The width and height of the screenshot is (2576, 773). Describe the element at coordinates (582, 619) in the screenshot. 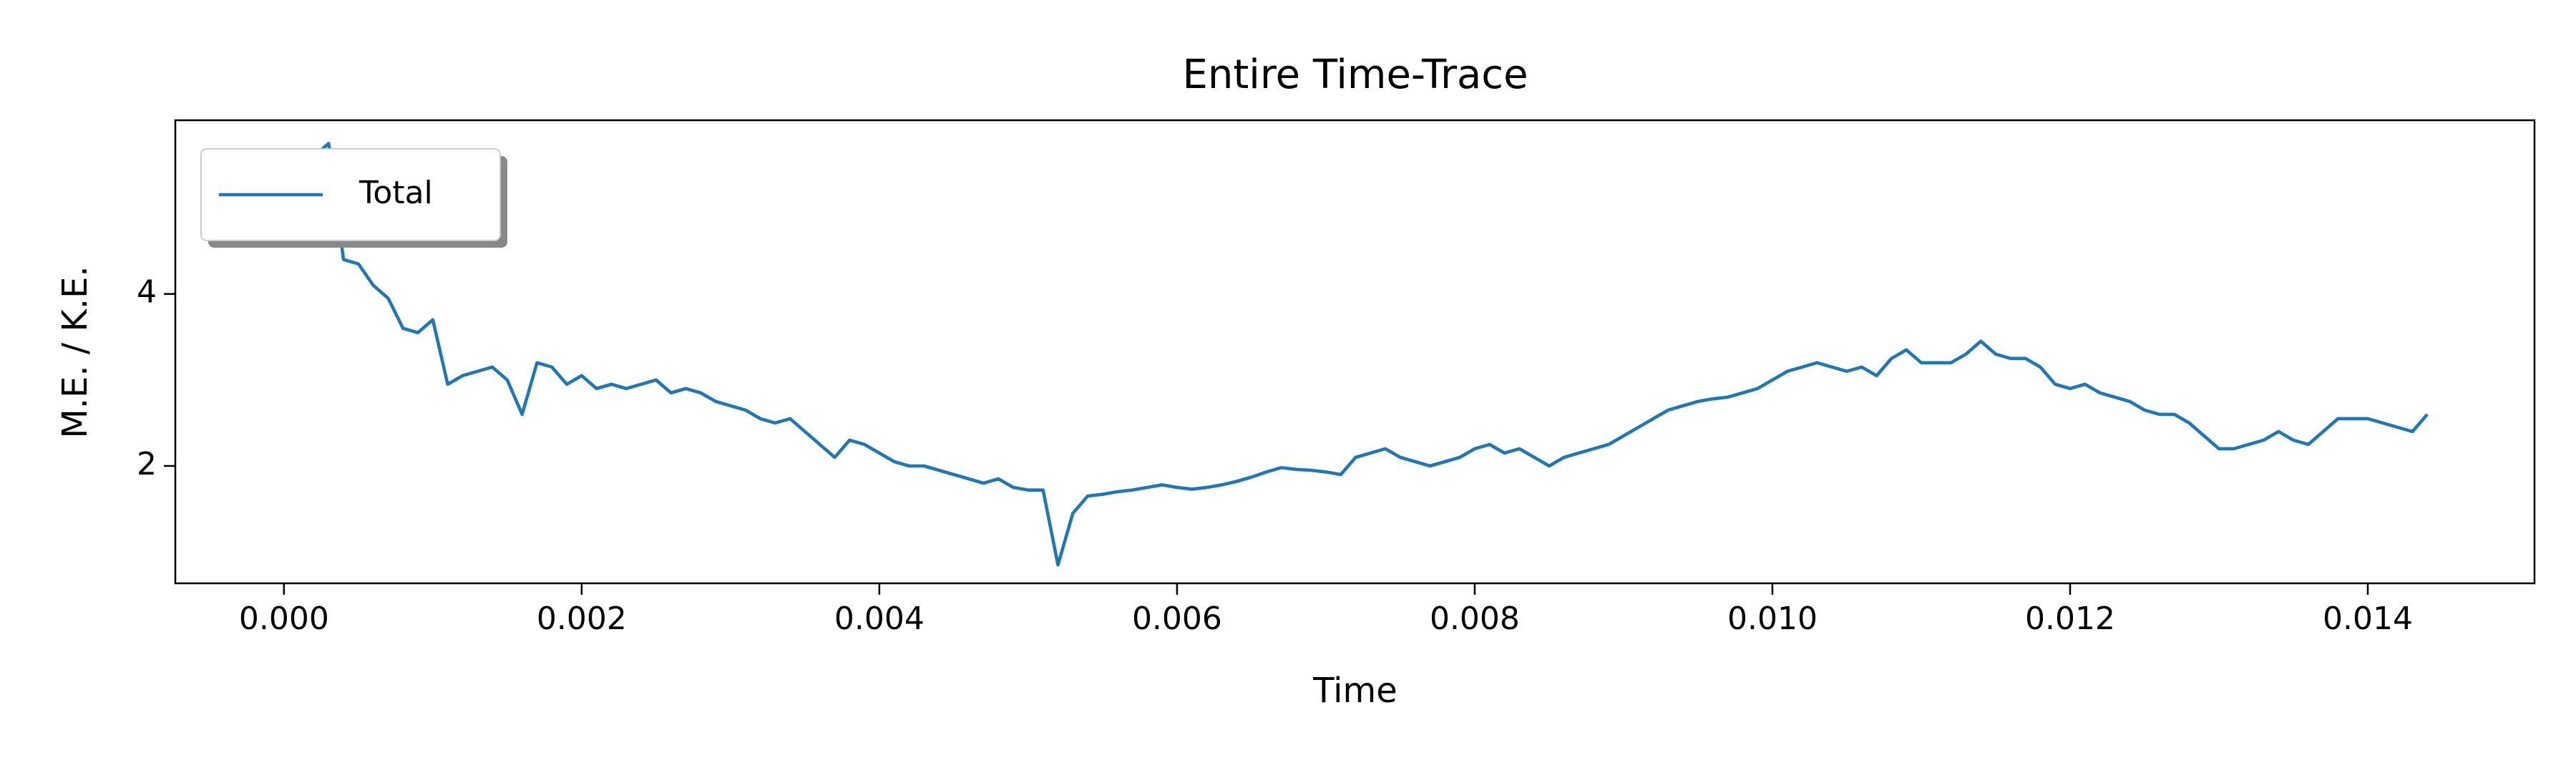

I see `x-tick-label: 0.002` at that location.